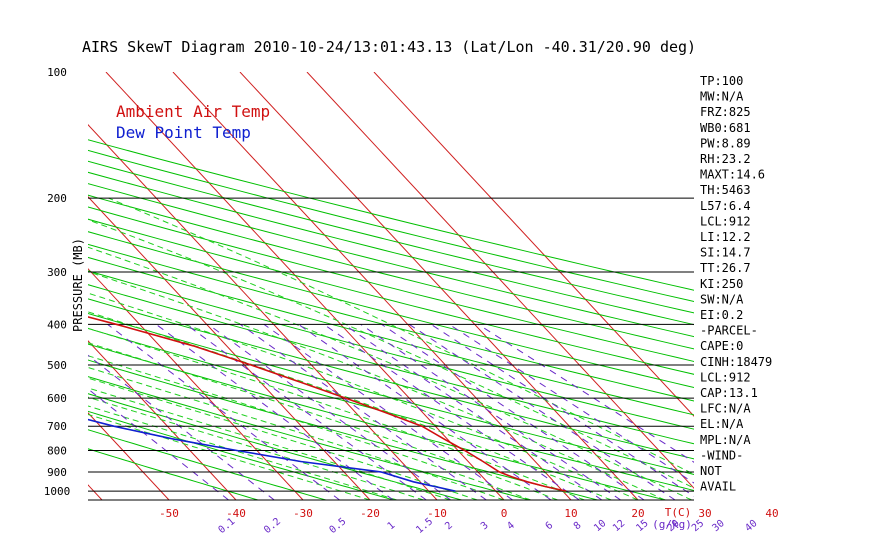 The image size is (870, 560). What do you see at coordinates (57, 324) in the screenshot?
I see `pressure-tick-label: 400` at bounding box center [57, 324].